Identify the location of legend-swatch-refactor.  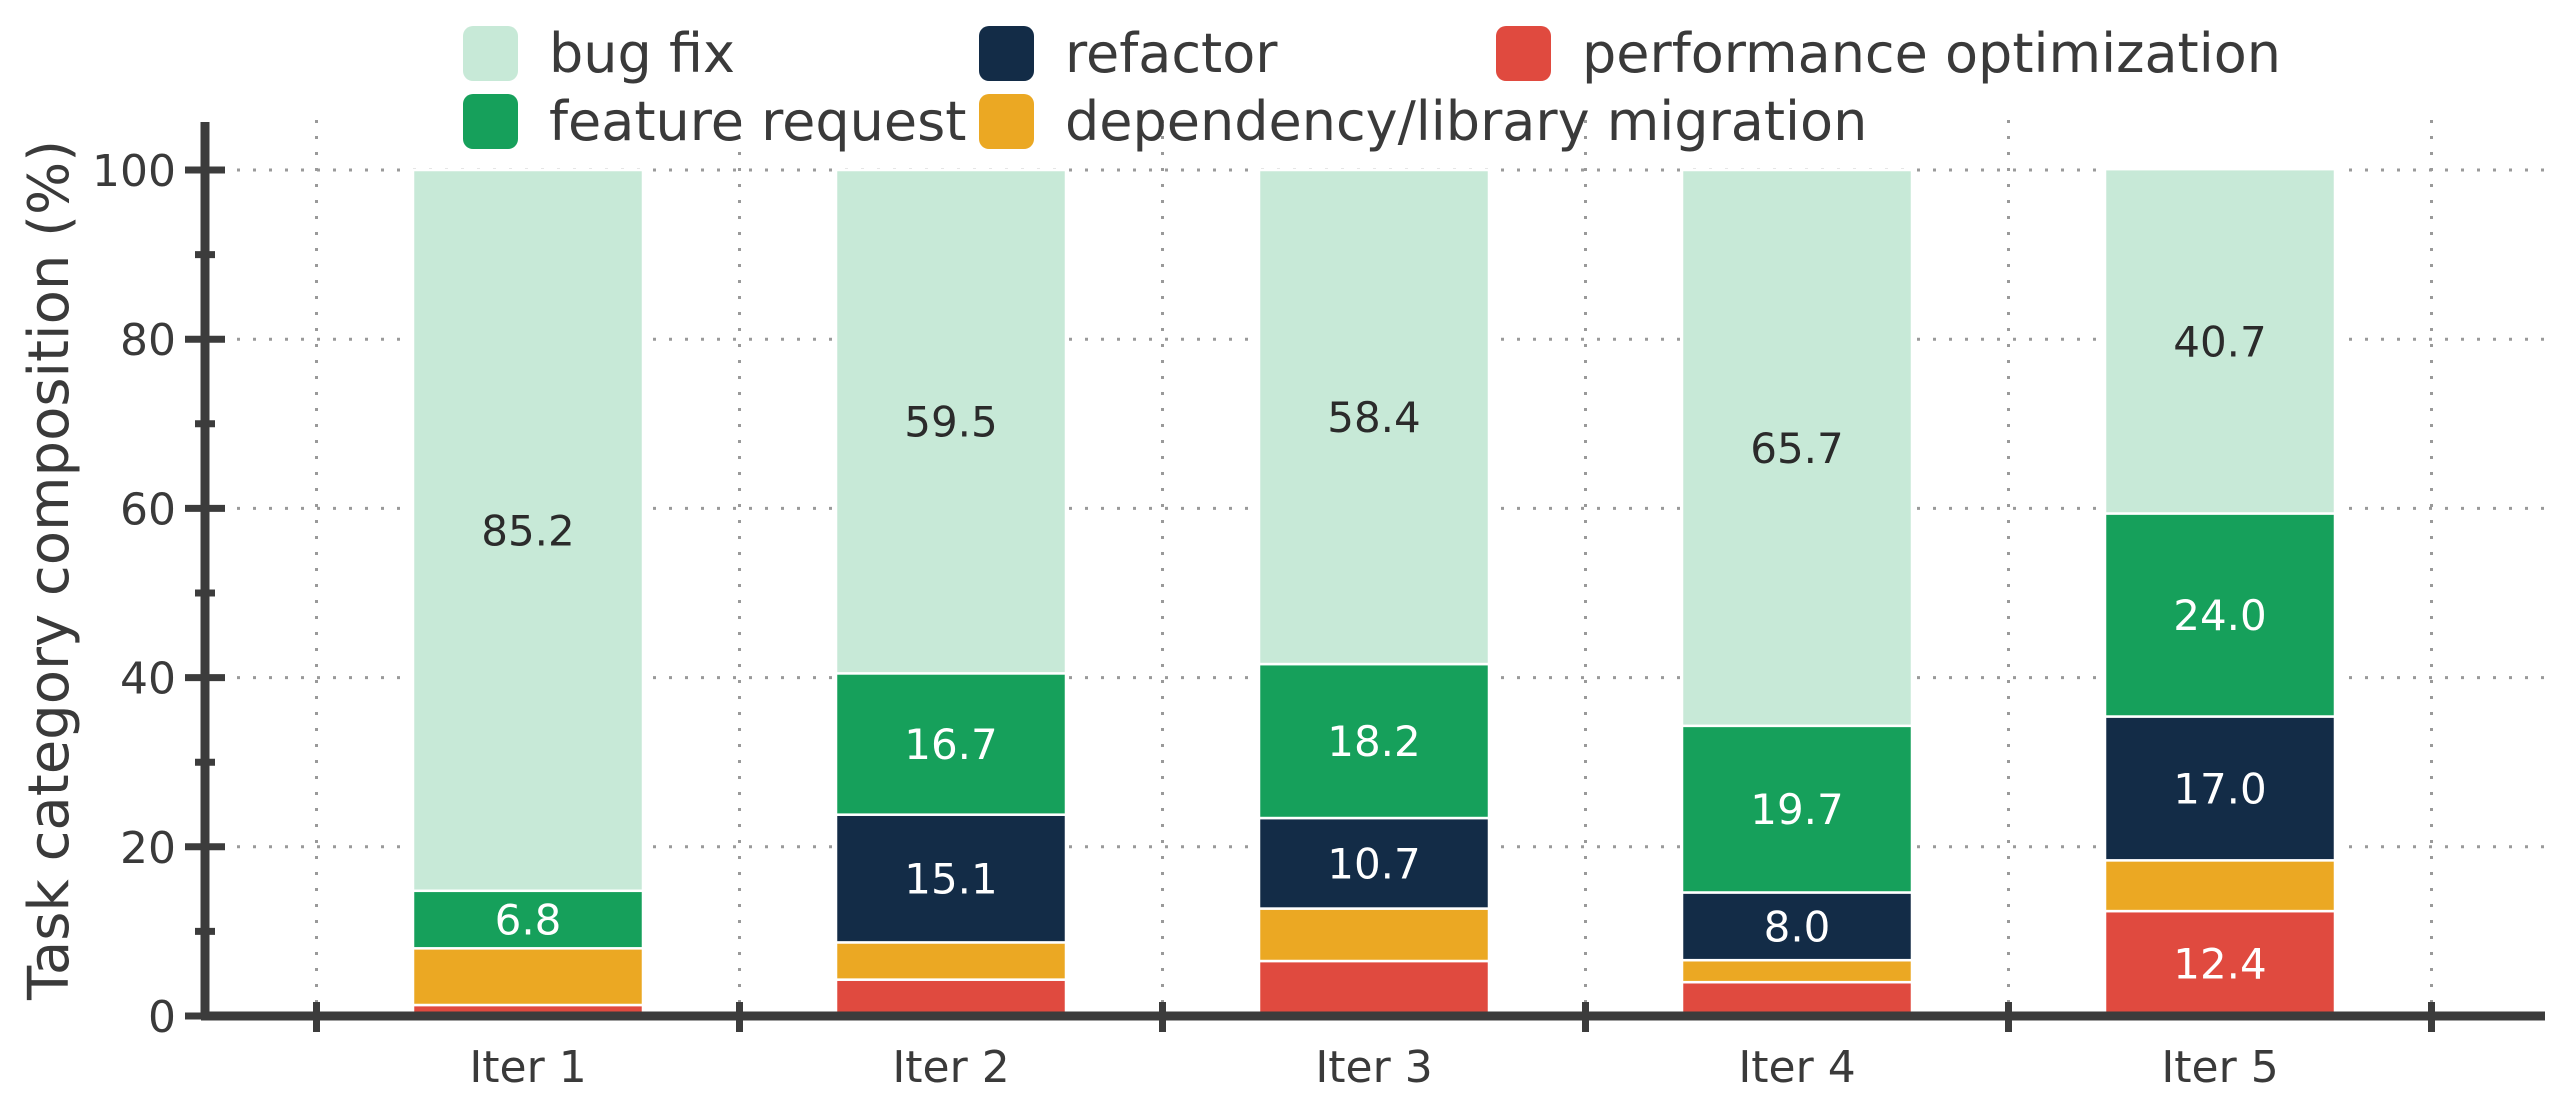
(1006, 53).